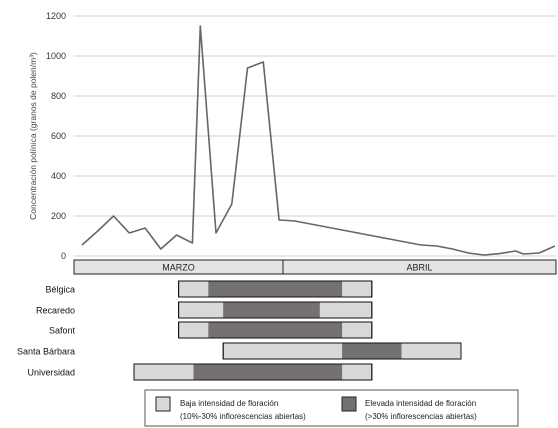 The width and height of the screenshot is (558, 428). I want to click on y-tick-label: 800, so click(58, 96).